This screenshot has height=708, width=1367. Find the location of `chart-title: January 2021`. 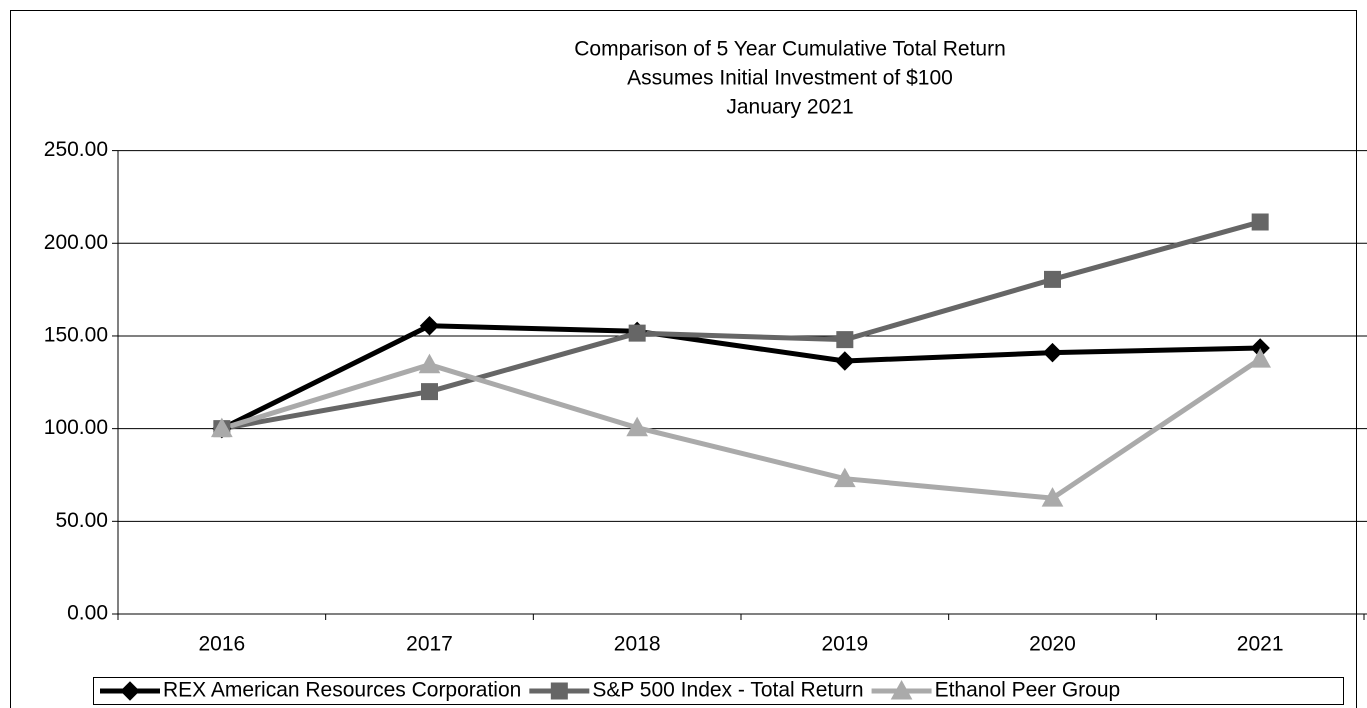

chart-title: January 2021 is located at coordinates (789, 107).